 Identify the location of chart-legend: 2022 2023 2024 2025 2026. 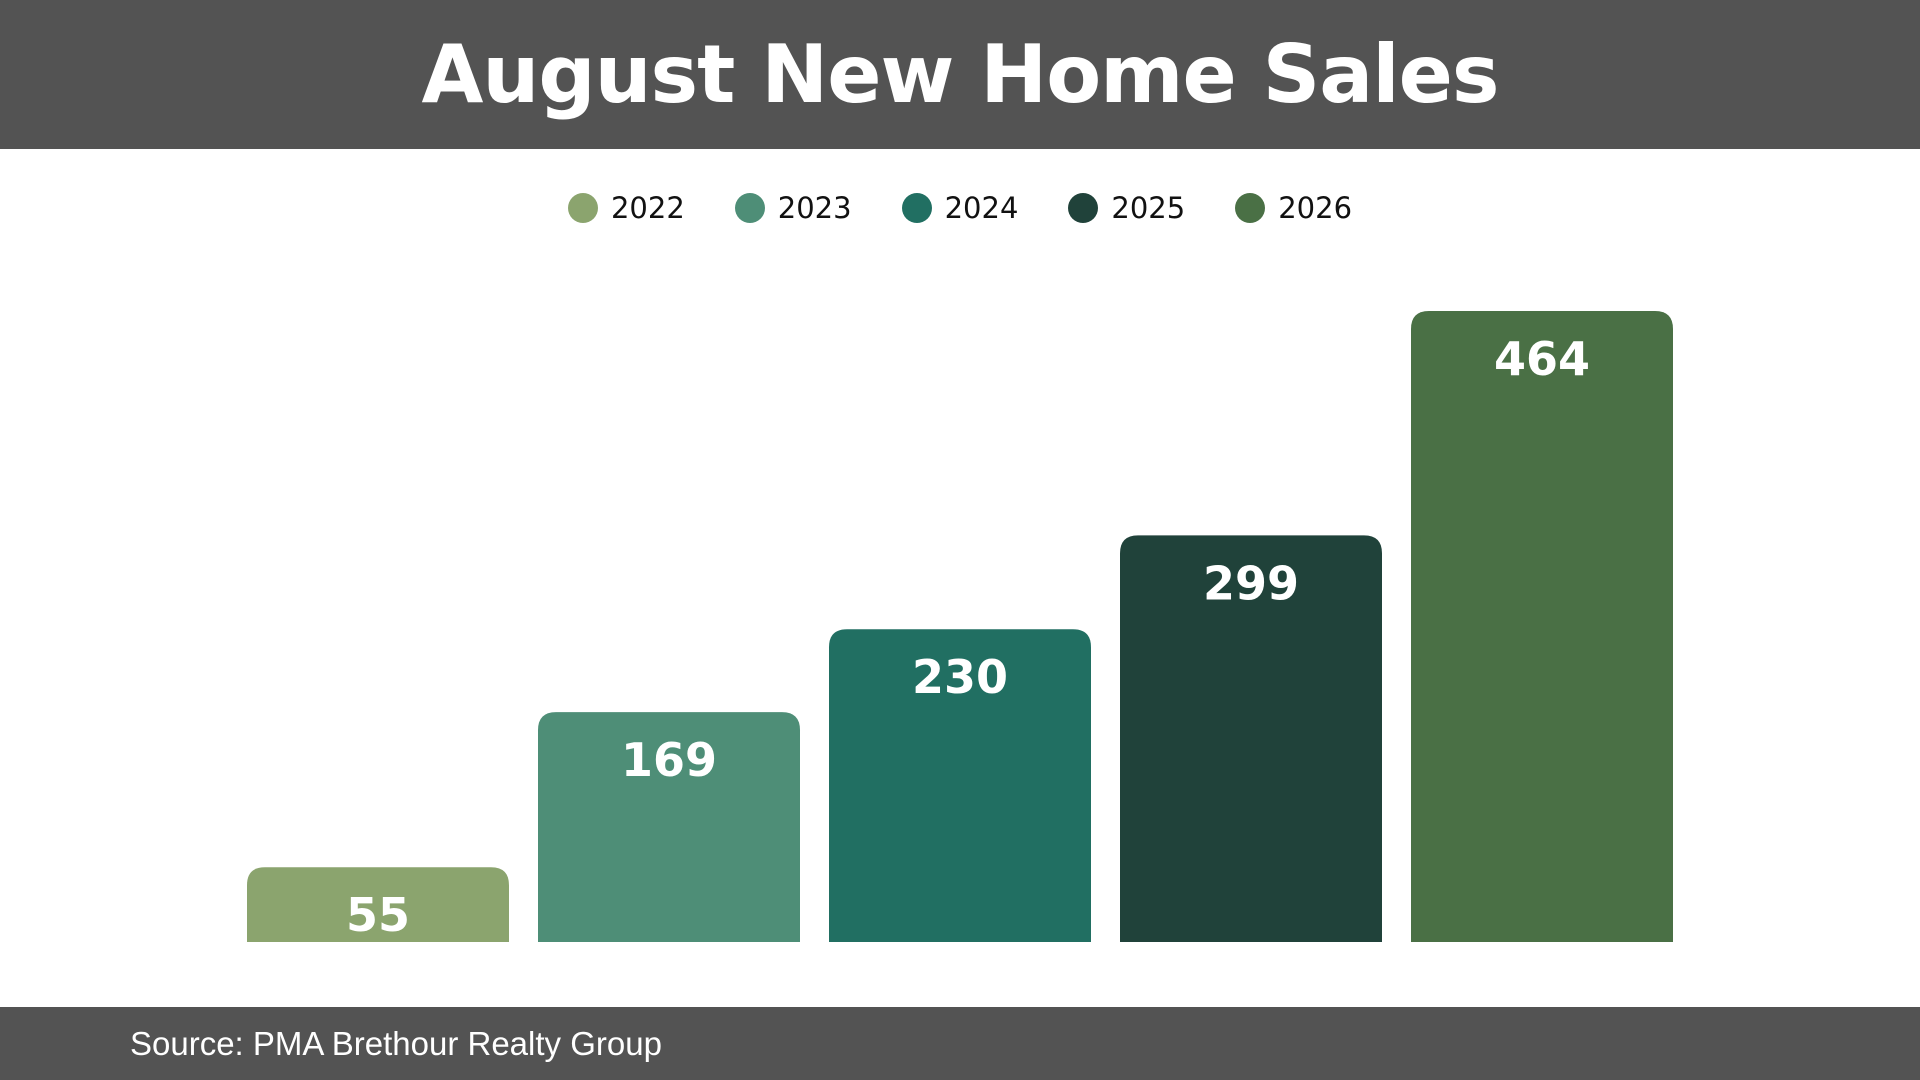
(960, 208).